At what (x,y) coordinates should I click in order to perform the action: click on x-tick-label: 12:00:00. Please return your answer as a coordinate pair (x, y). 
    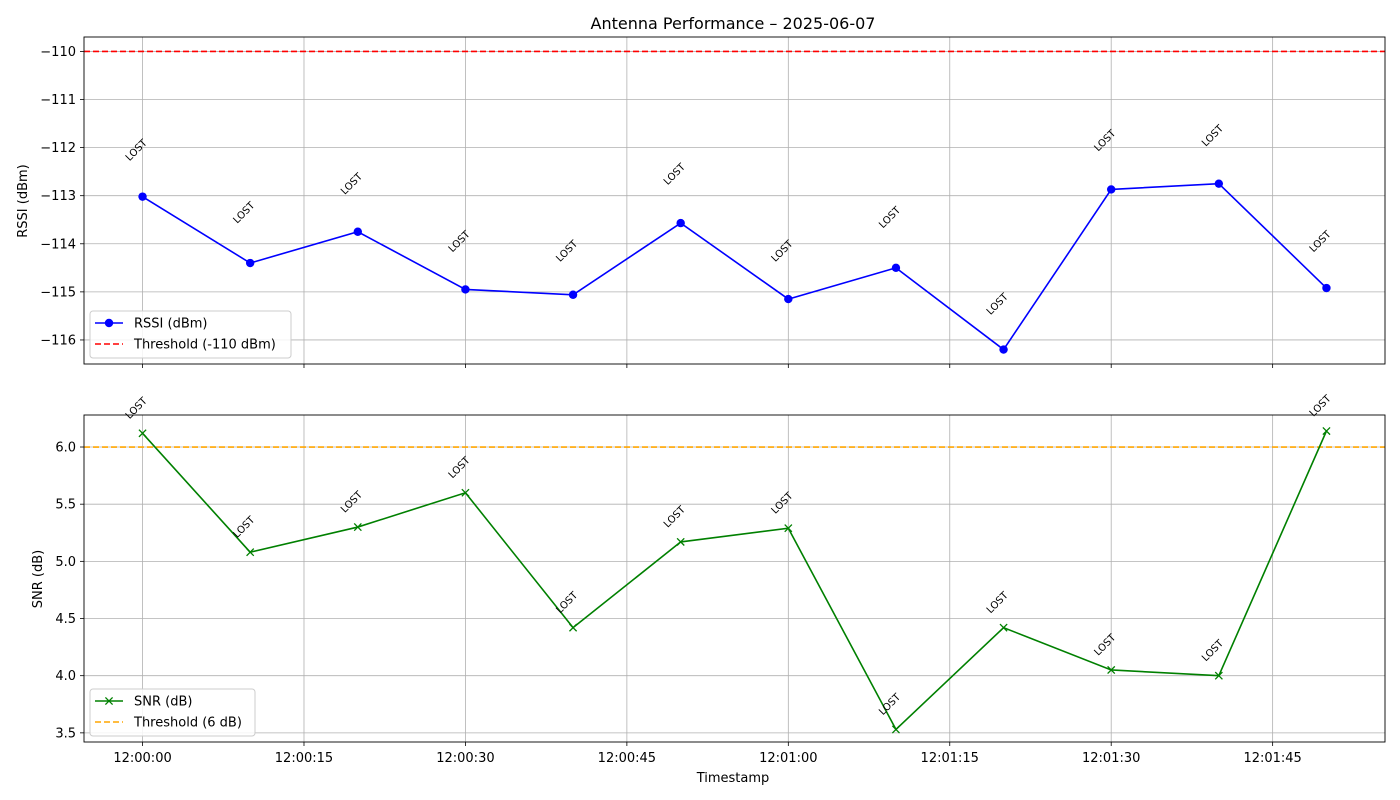
    Looking at the image, I should click on (142, 758).